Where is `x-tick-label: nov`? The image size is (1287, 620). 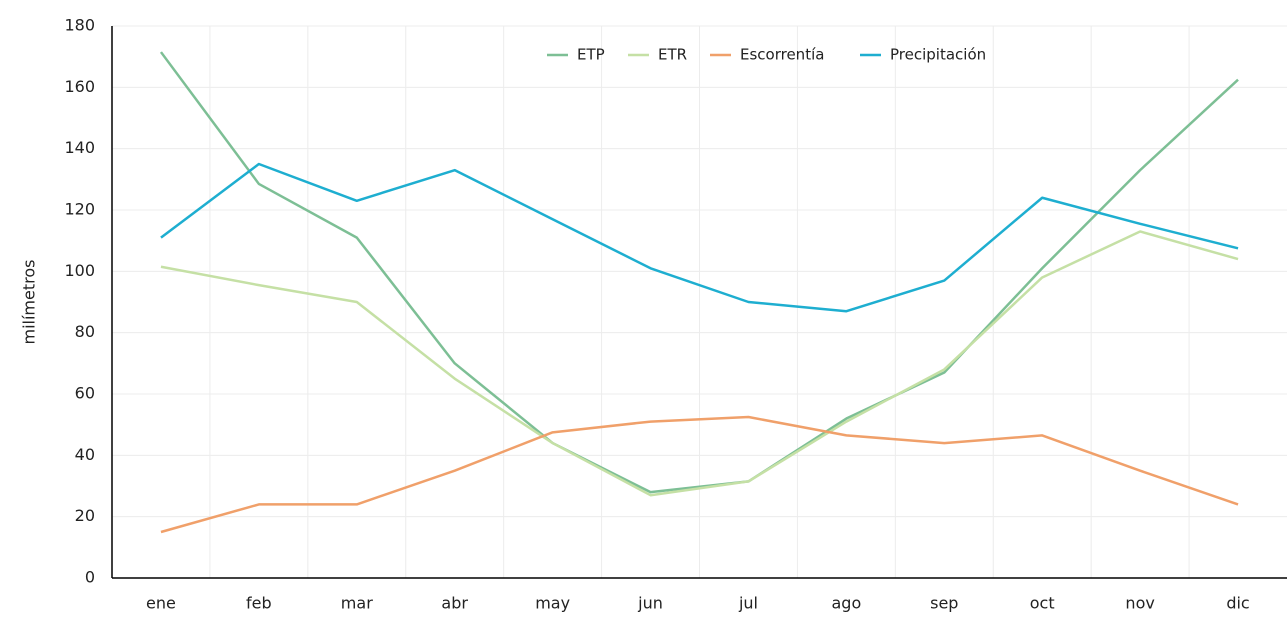 x-tick-label: nov is located at coordinates (1139, 603).